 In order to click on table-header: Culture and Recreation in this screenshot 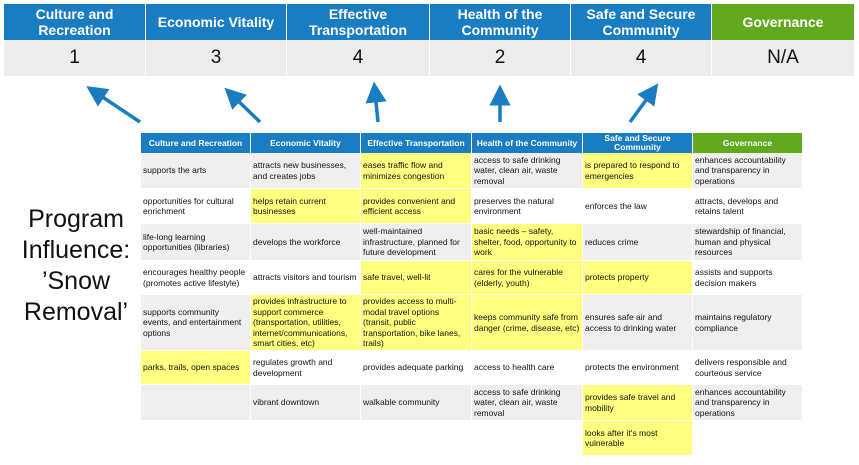, I will do `click(196, 143)`.